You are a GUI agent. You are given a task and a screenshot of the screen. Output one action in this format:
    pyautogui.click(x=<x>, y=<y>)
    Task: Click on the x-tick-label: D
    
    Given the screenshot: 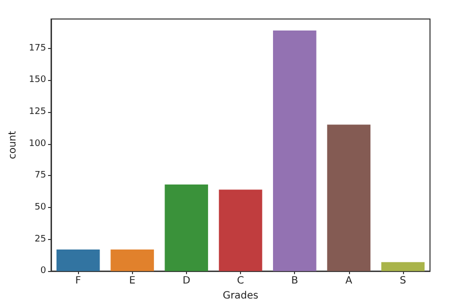 What is the action you would take?
    pyautogui.click(x=186, y=281)
    